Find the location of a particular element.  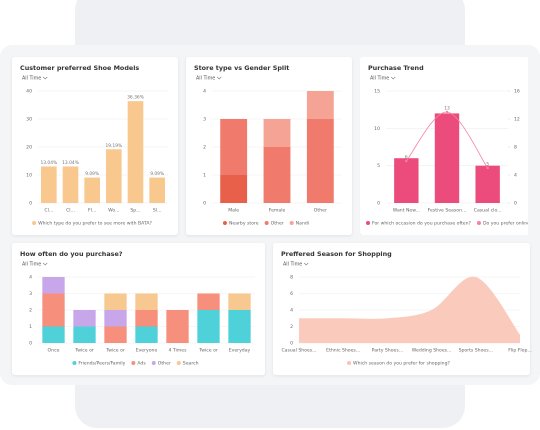

data-label: 36.36% is located at coordinates (135, 98).